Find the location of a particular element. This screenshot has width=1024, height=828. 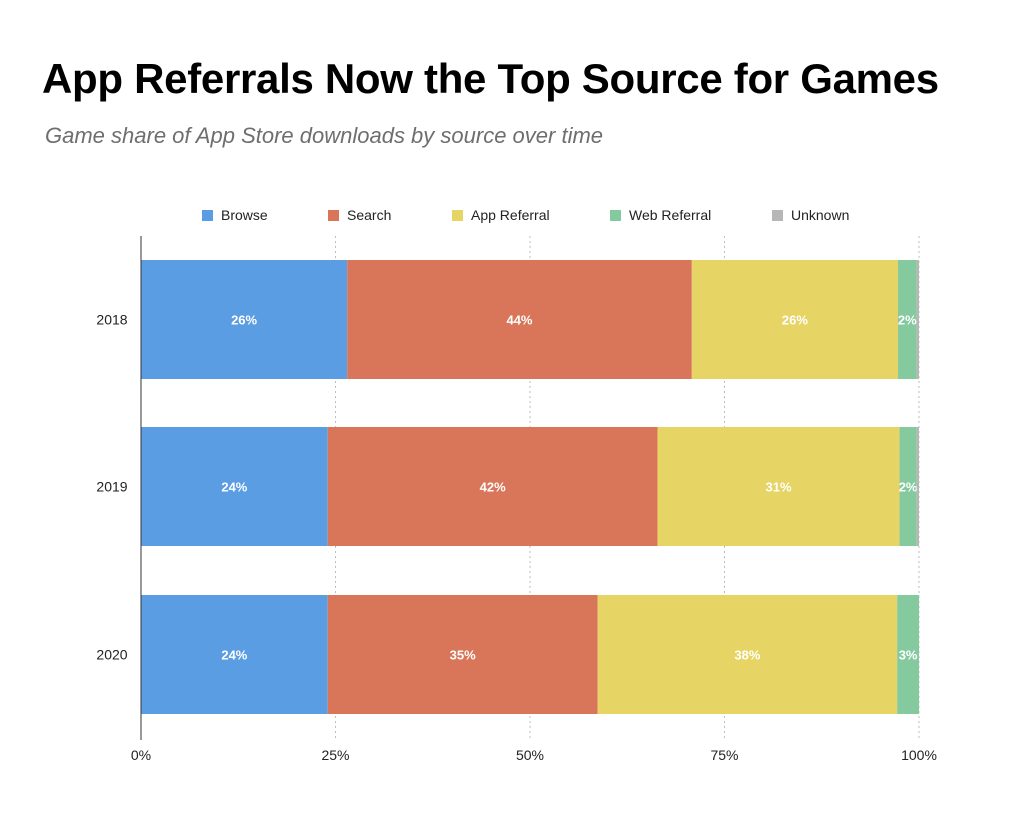

legend-swatch-search is located at coordinates (333, 215).